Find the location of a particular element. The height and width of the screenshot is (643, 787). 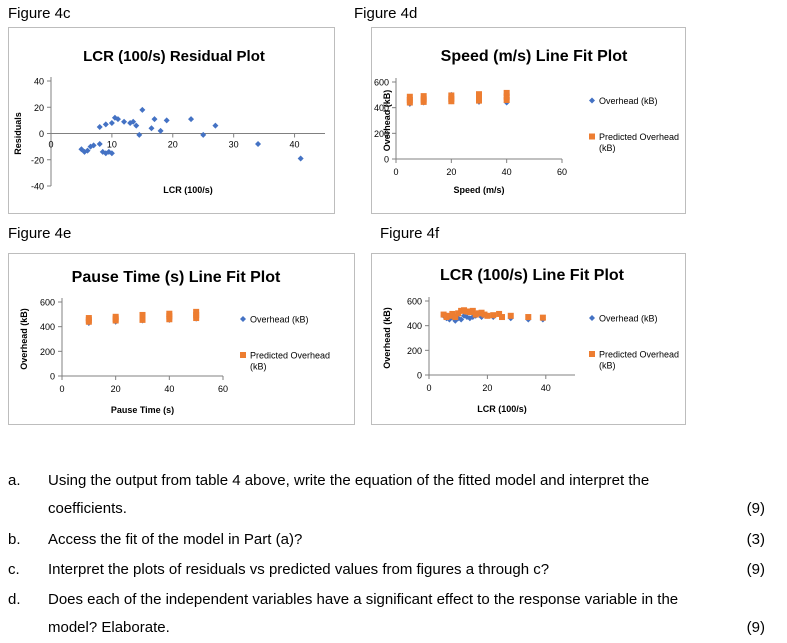

x-axis-label: LCR (100/s) is located at coordinates (502, 409).